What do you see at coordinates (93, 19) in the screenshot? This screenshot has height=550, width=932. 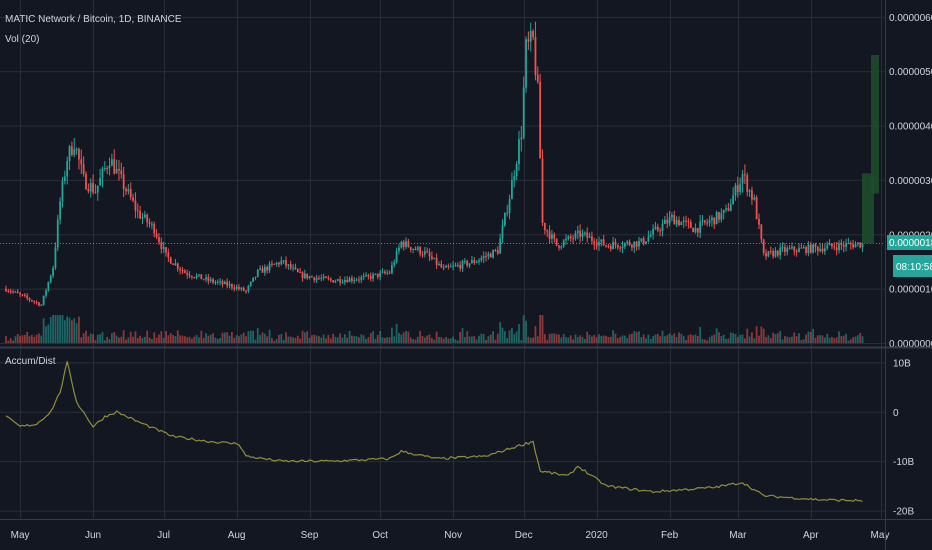 I see `symbol-title: MATIC Network / Bitcoin, 1D, BINANCE` at bounding box center [93, 19].